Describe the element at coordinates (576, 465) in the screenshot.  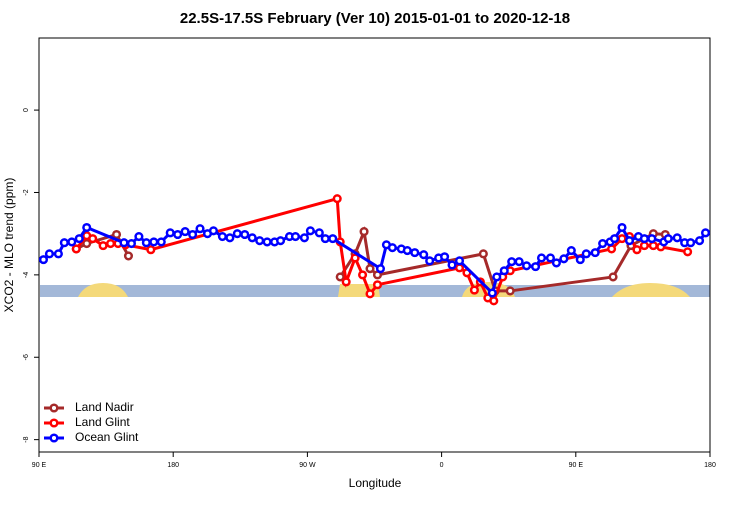
I see `x-tick-label: 90 E` at that location.